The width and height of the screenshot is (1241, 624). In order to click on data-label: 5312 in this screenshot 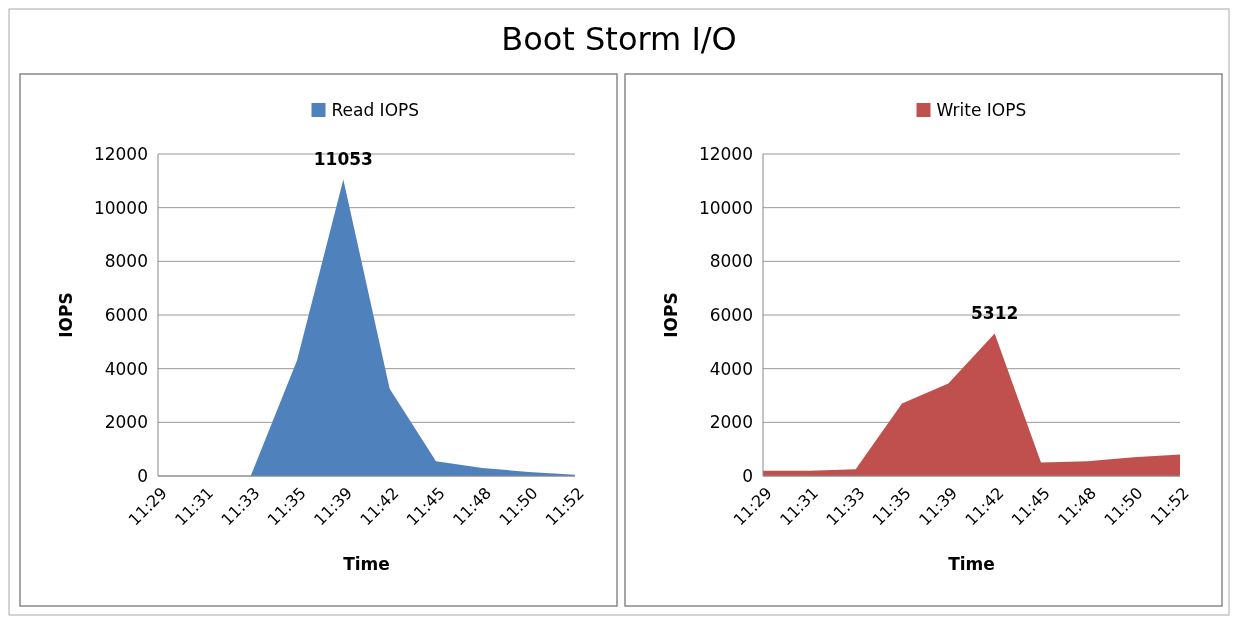, I will do `click(995, 313)`.